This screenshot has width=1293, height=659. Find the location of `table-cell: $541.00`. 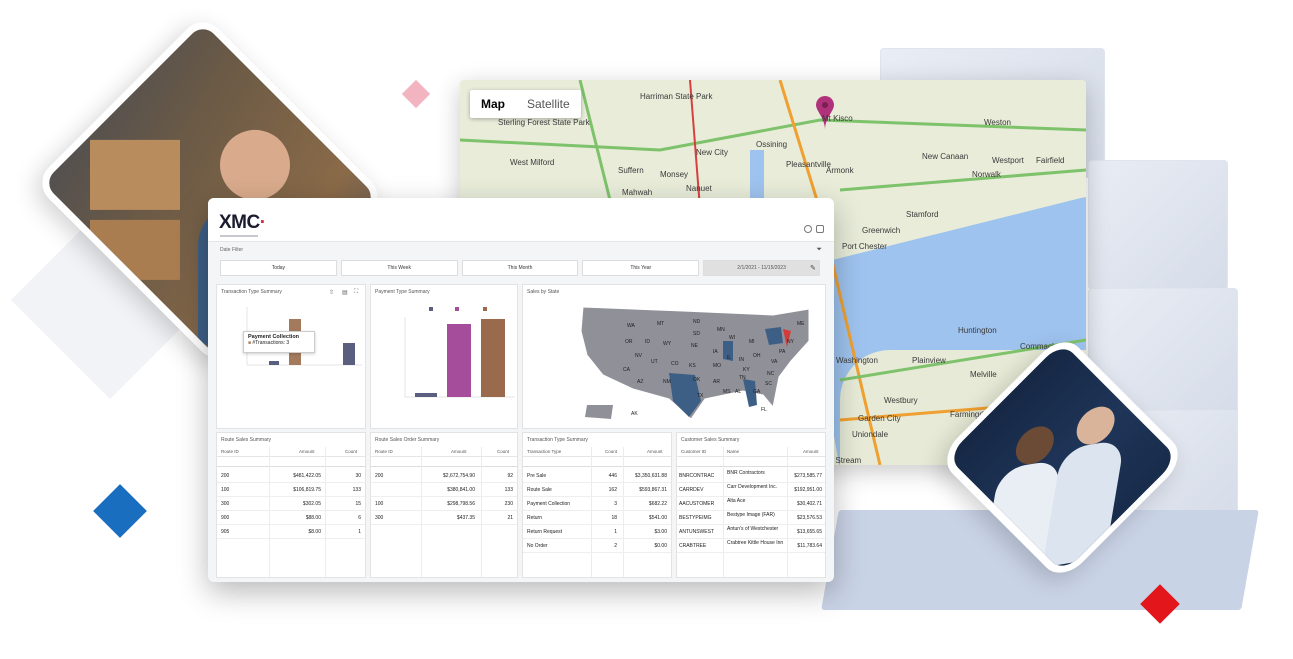

table-cell: $541.00 is located at coordinates (657, 518).